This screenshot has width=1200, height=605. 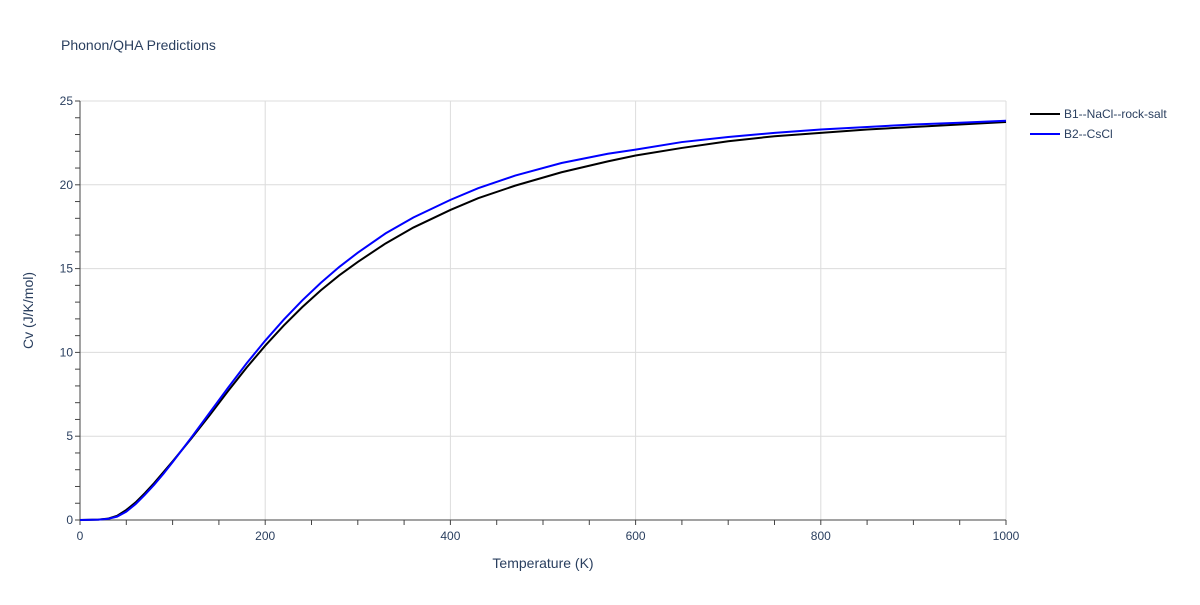 I want to click on x-tick-label: 800, so click(x=821, y=536).